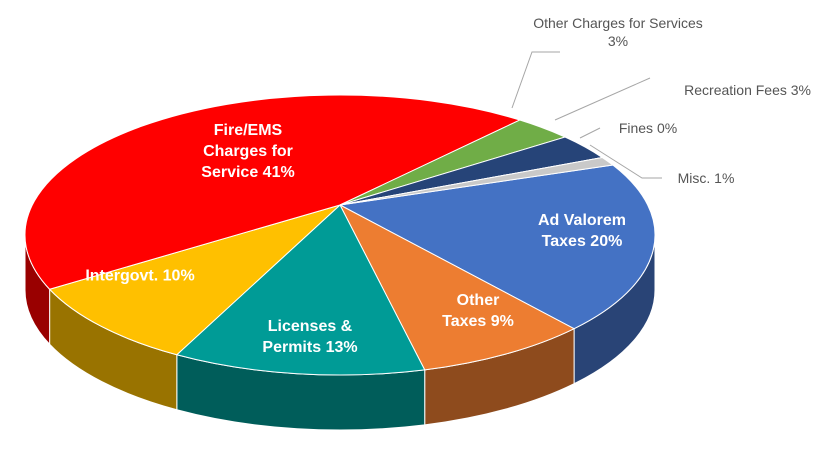 This screenshot has width=832, height=454. I want to click on value-label: 1%, so click(724, 177).